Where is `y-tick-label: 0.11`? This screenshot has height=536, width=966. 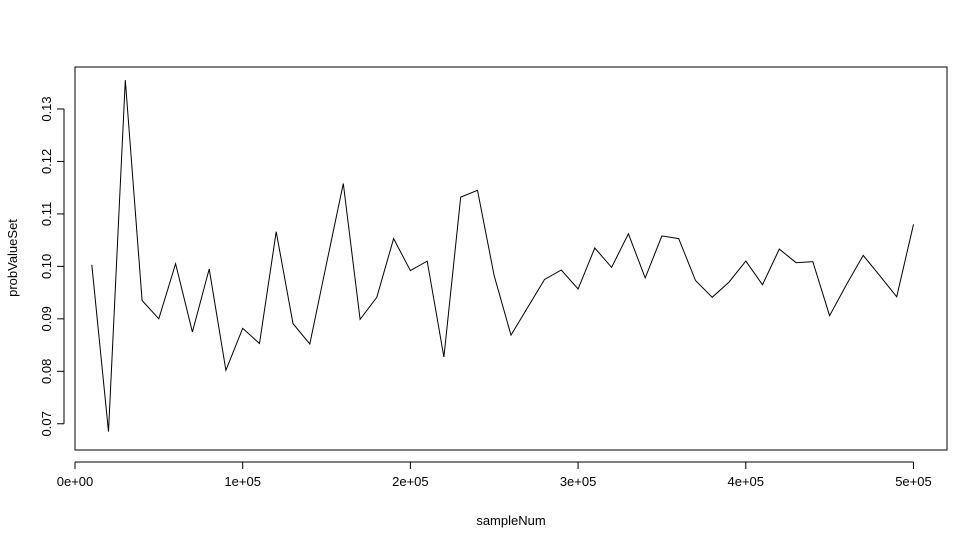
y-tick-label: 0.11 is located at coordinates (46, 214).